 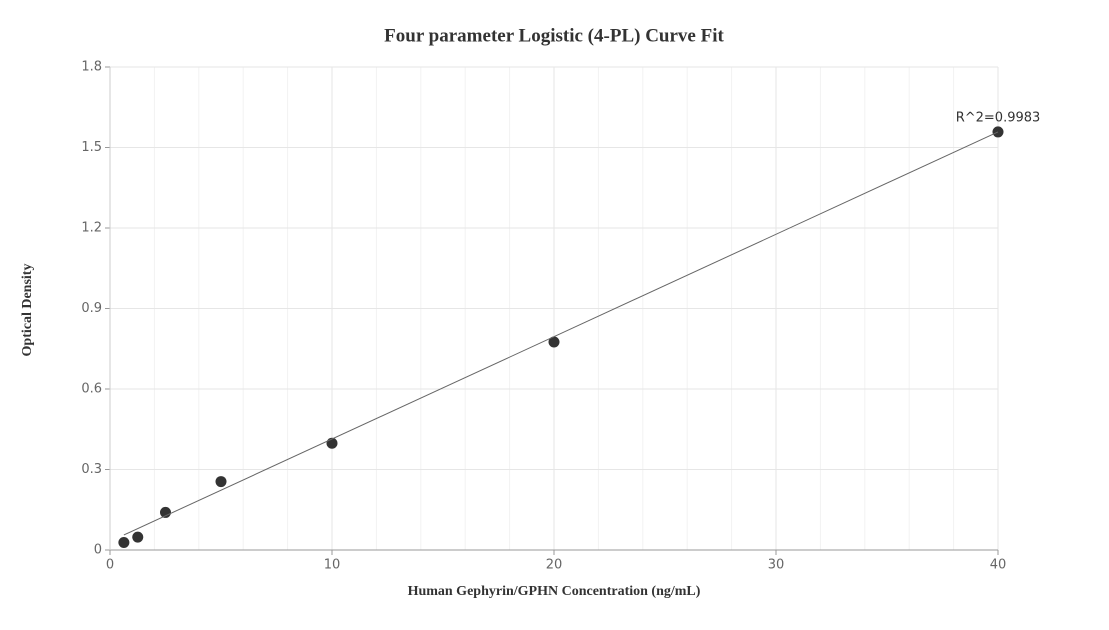 I want to click on x-tick-label: 40, so click(x=998, y=565).